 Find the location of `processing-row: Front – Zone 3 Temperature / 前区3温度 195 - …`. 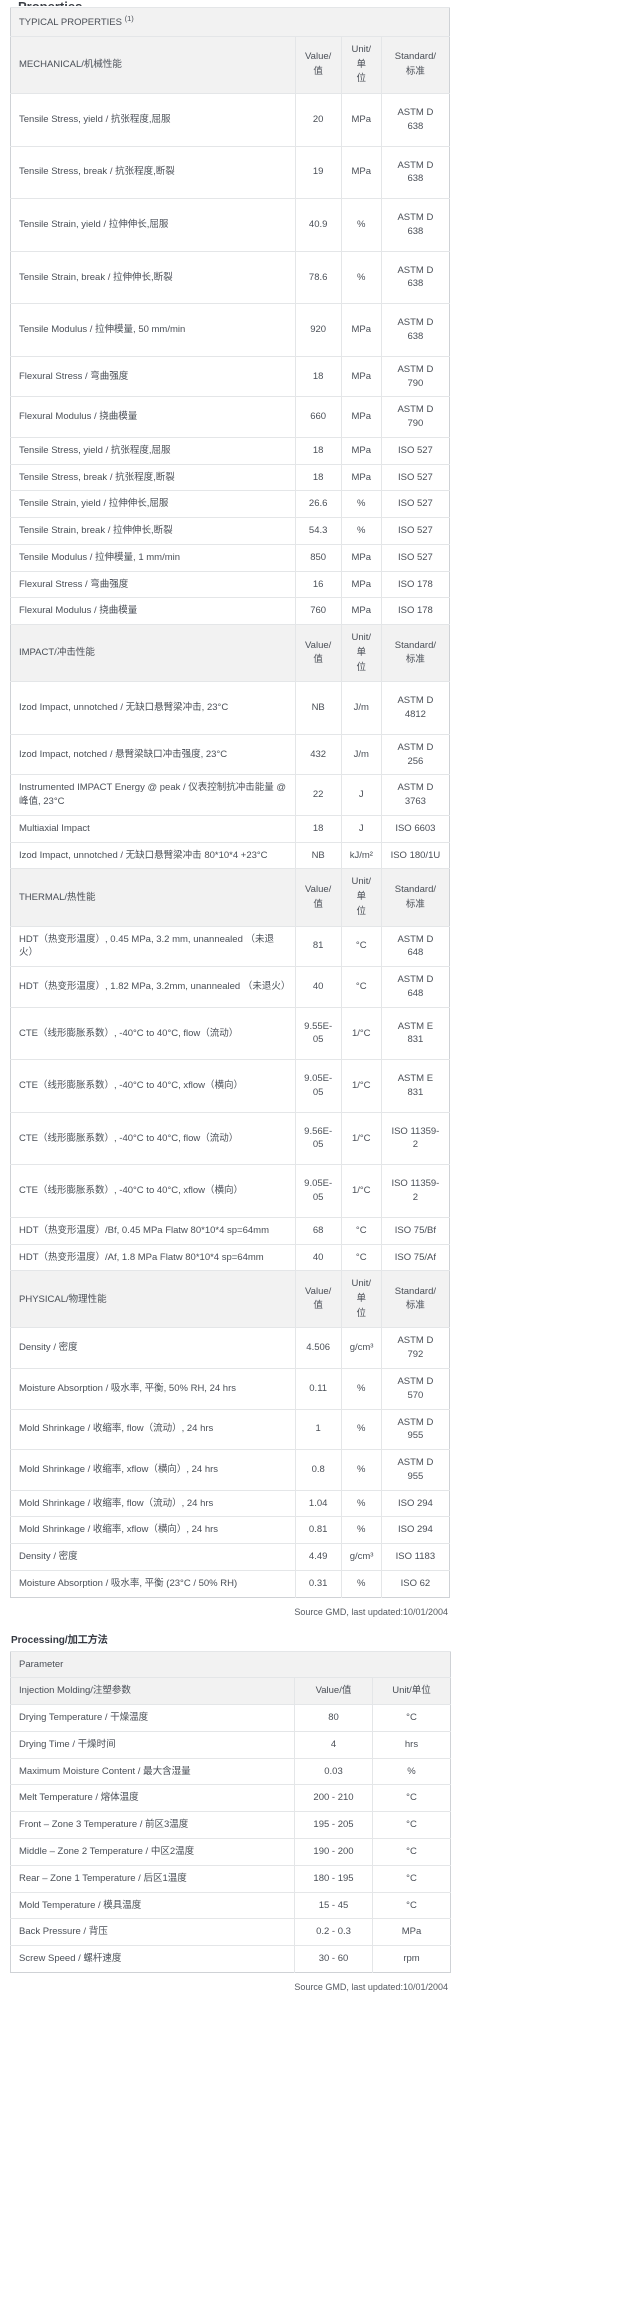

processing-row: Front – Zone 3 Temperature / 前区3温度 195 - … is located at coordinates (230, 1825).